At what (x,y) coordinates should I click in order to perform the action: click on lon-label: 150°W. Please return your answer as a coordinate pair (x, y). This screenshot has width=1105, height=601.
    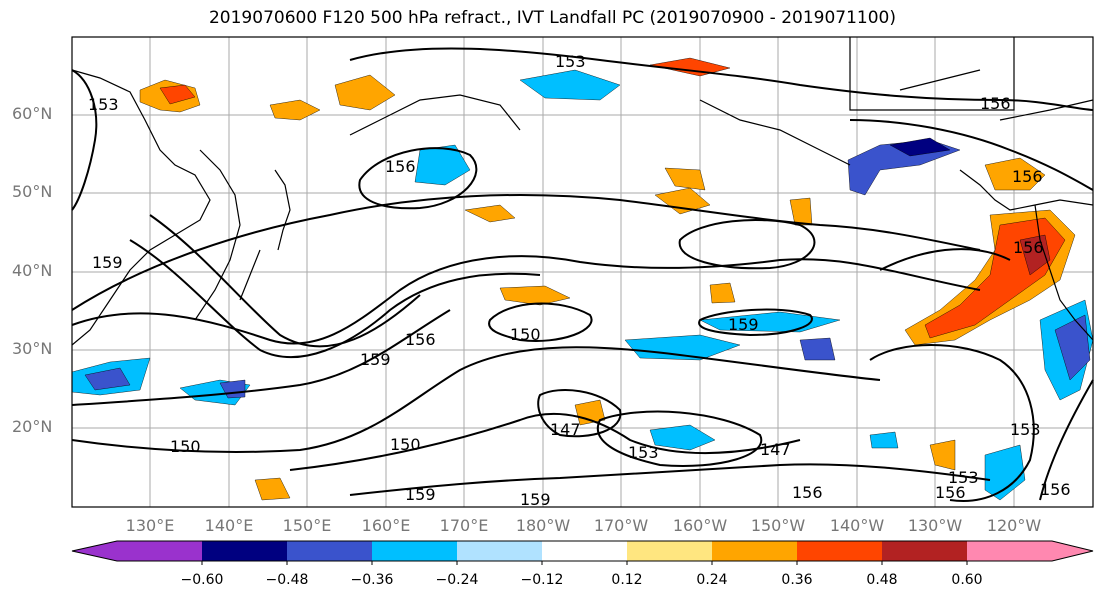
    Looking at the image, I should click on (778, 525).